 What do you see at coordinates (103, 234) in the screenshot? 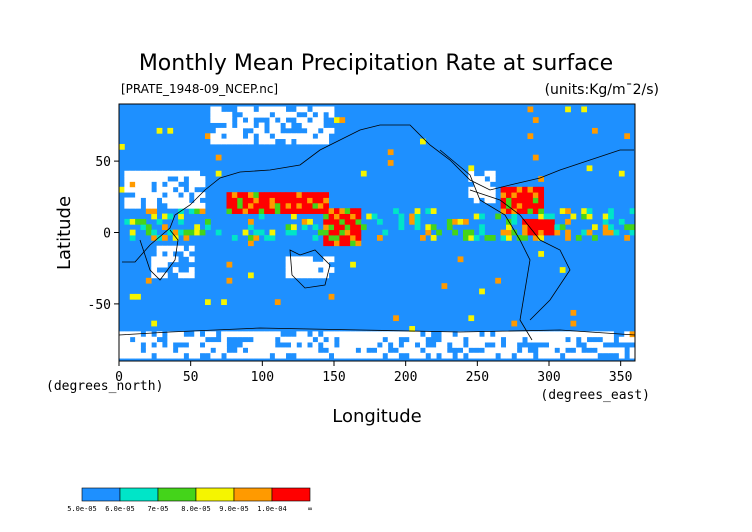
I see `y-axis: -50 0 50` at bounding box center [103, 234].